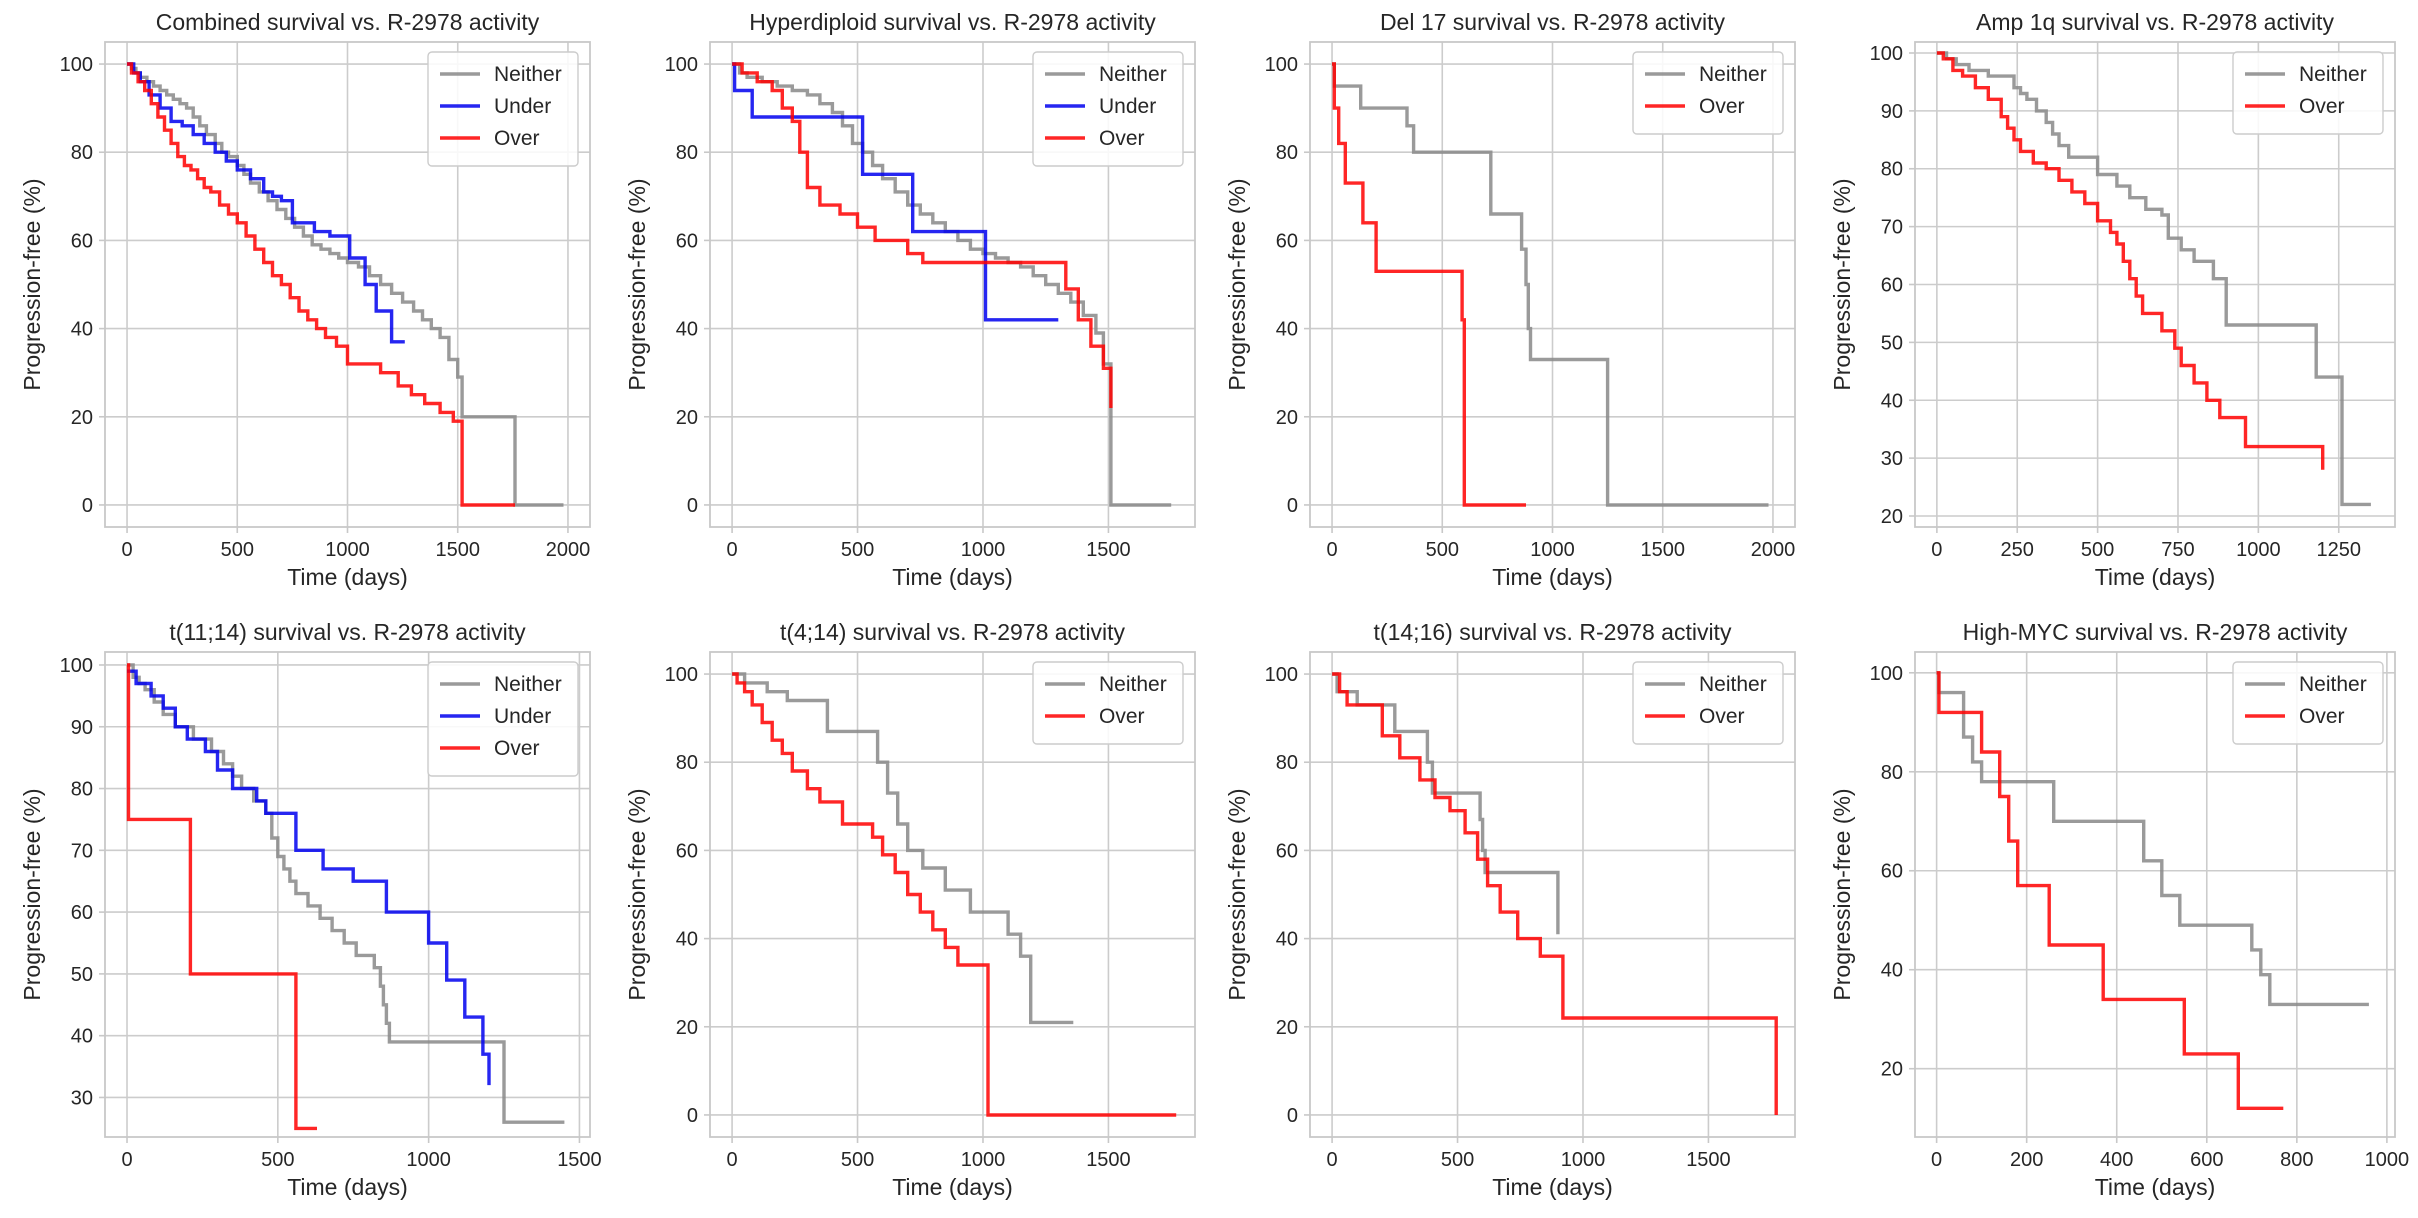 This screenshot has width=2418, height=1218. I want to click on x-tick-label: 600, so click(2206, 1160).